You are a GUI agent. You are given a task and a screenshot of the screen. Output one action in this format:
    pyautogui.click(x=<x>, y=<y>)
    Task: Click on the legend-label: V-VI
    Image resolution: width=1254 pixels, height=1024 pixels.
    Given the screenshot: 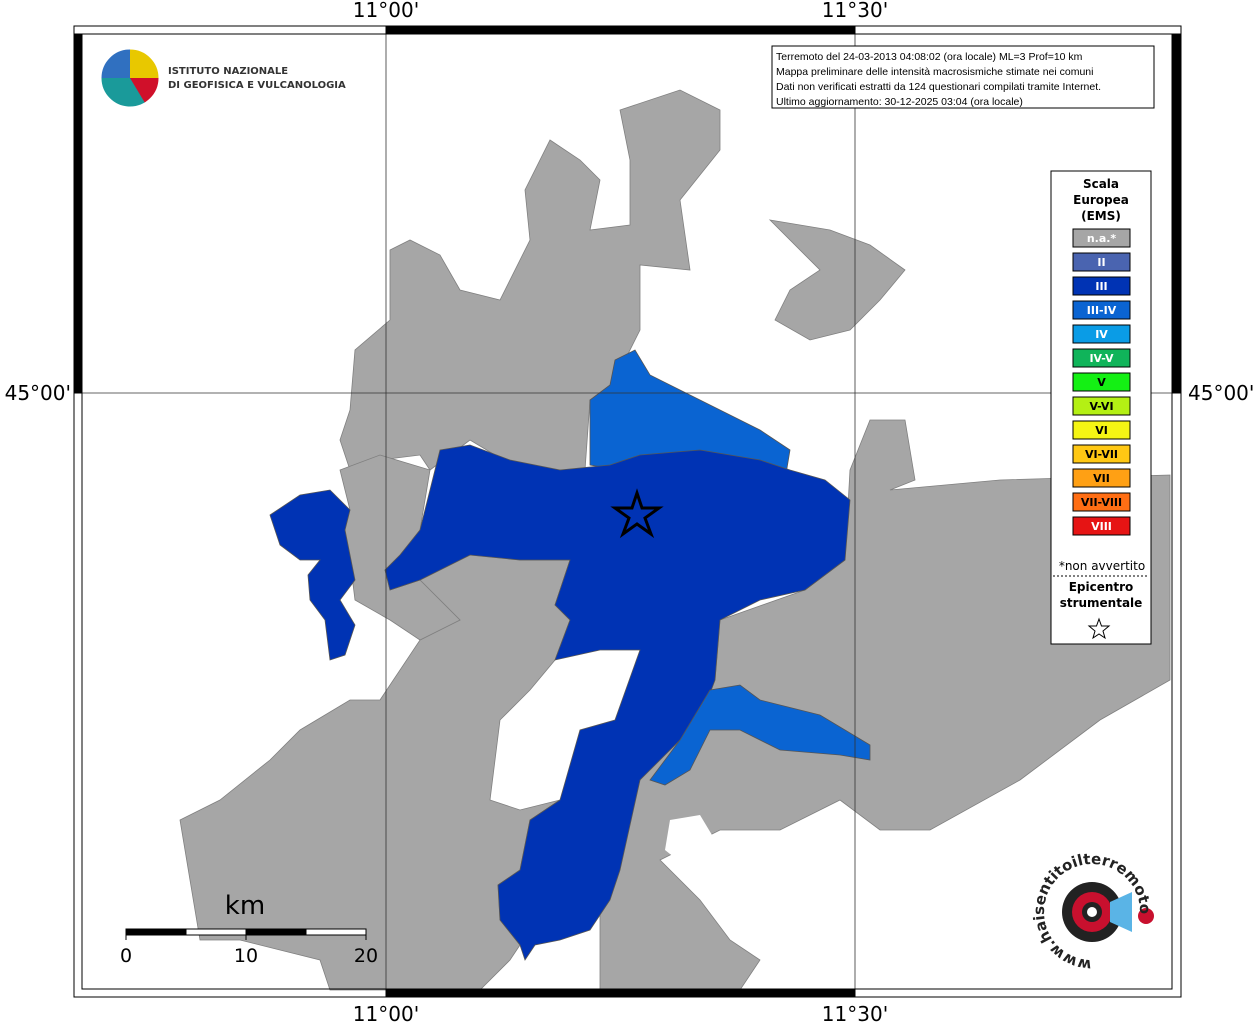 What is the action you would take?
    pyautogui.click(x=1101, y=406)
    